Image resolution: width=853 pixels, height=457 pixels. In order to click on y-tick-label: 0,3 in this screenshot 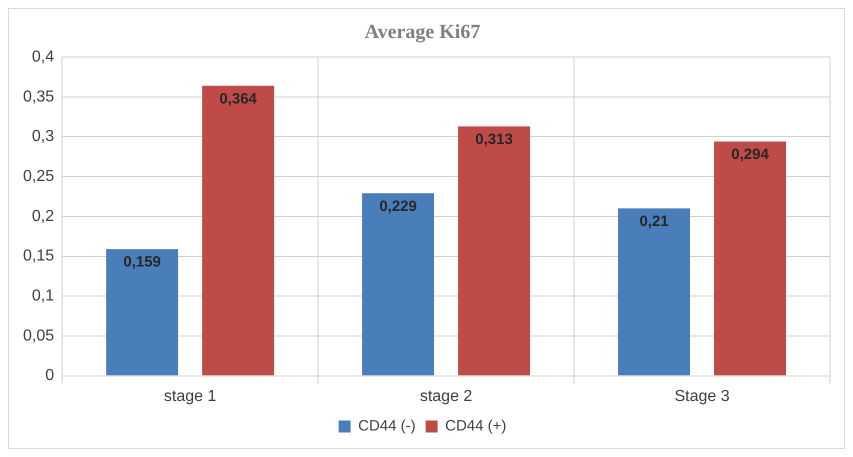, I will do `click(43, 137)`.